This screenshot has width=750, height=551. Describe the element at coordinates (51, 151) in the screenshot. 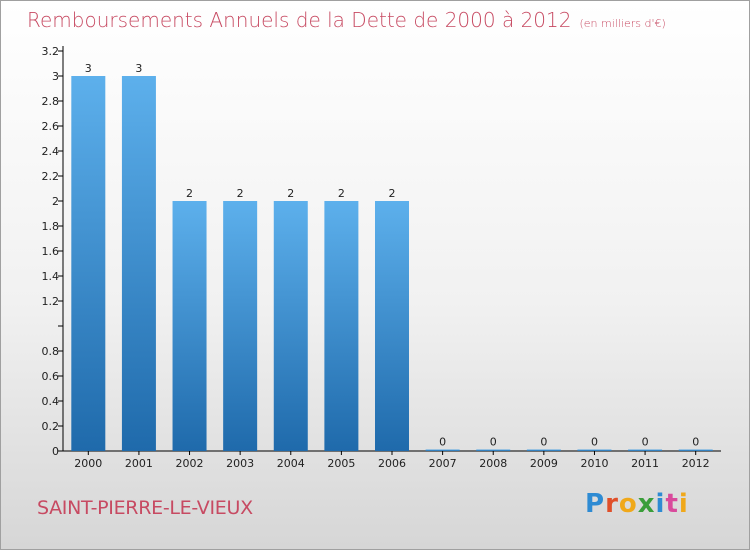

I see `y-tick-label: 2.4` at that location.